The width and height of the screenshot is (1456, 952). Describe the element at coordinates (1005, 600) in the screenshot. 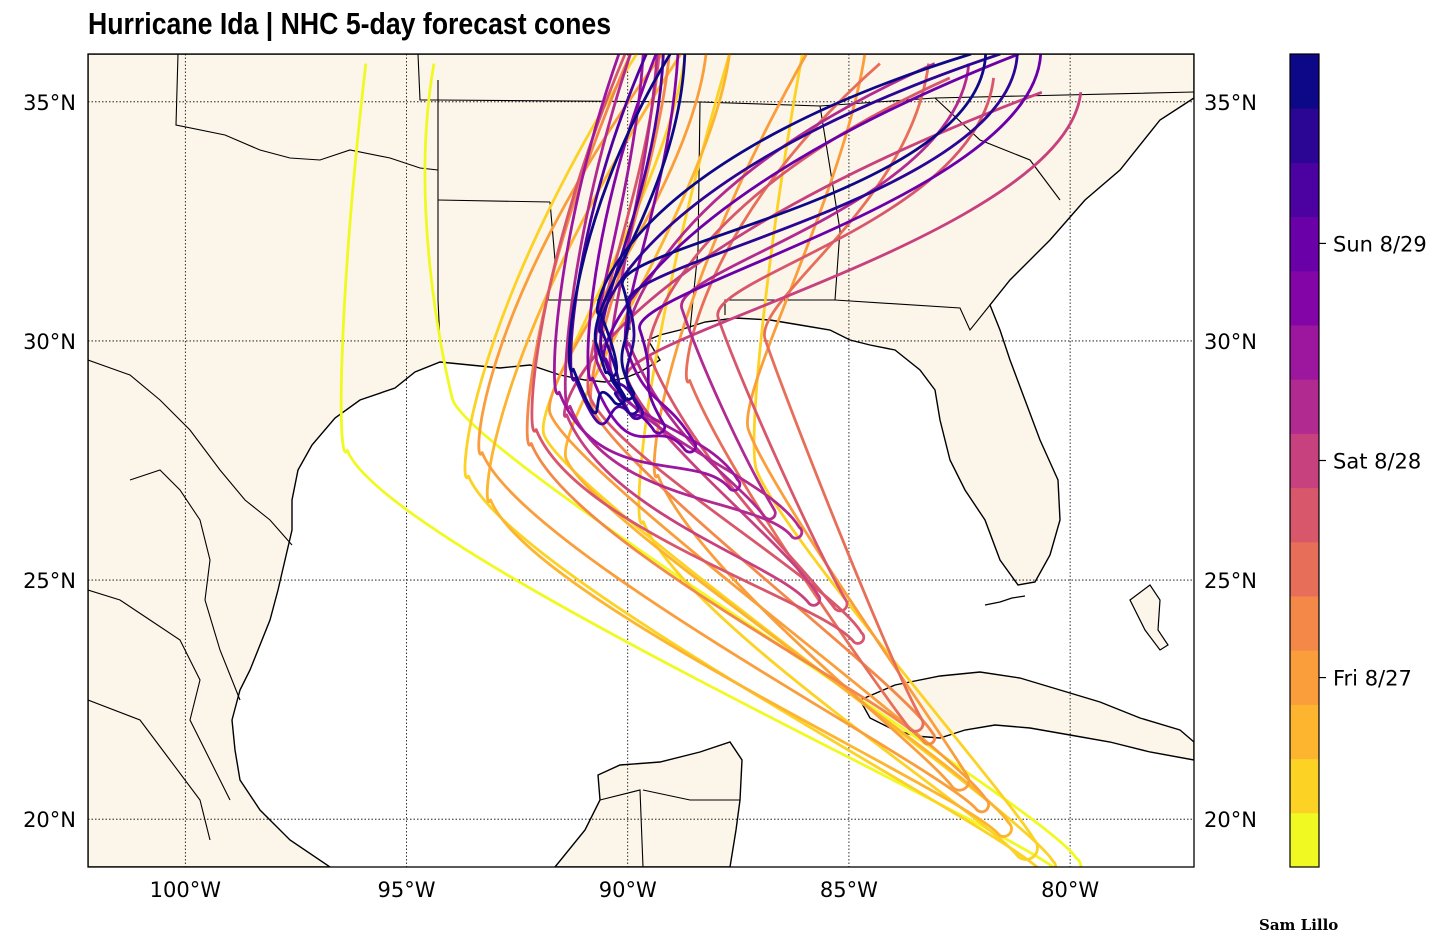

I see `florida-keys` at that location.